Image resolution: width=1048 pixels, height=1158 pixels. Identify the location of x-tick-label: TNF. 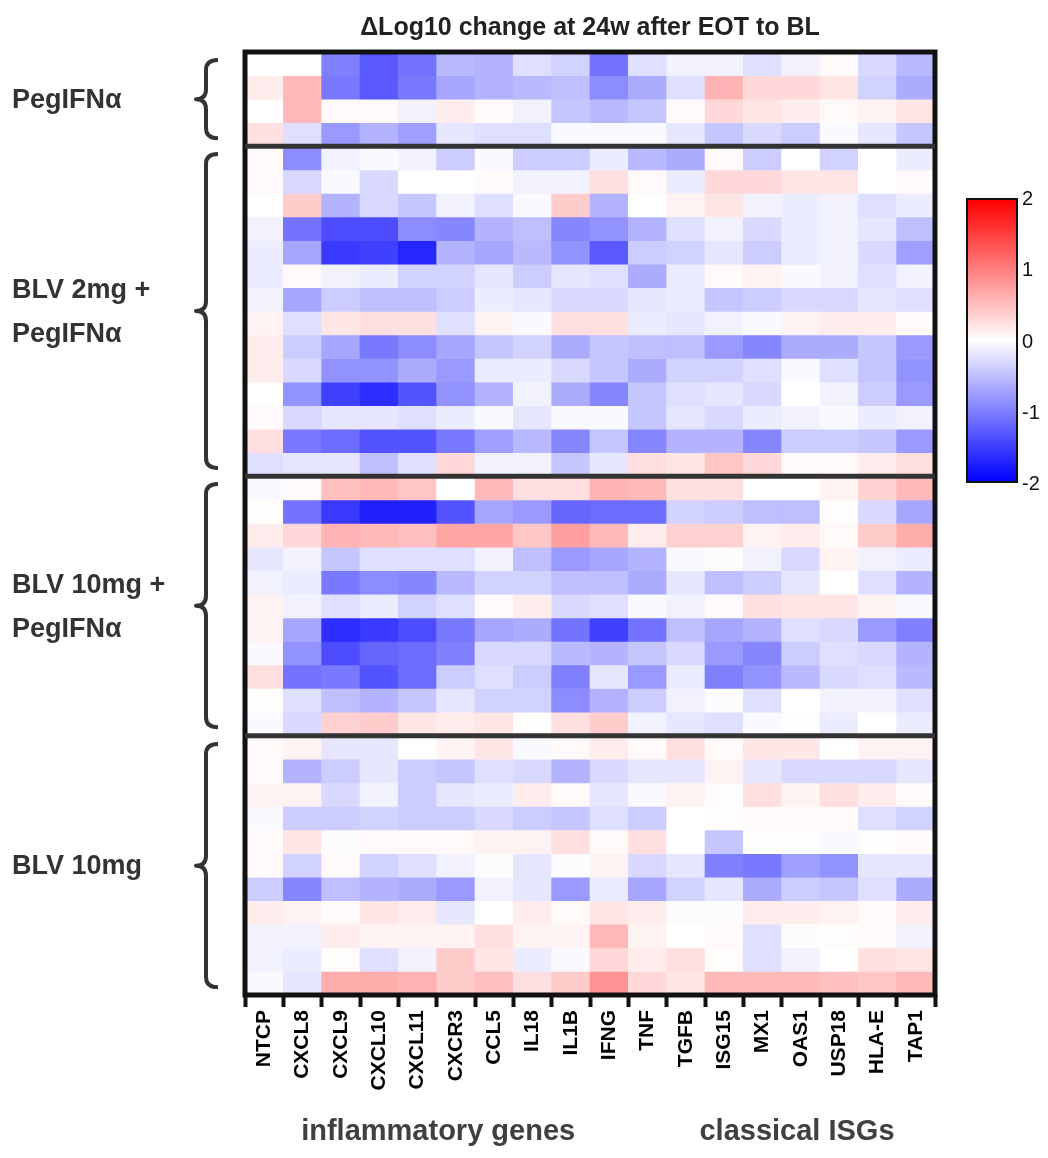
(646, 1030).